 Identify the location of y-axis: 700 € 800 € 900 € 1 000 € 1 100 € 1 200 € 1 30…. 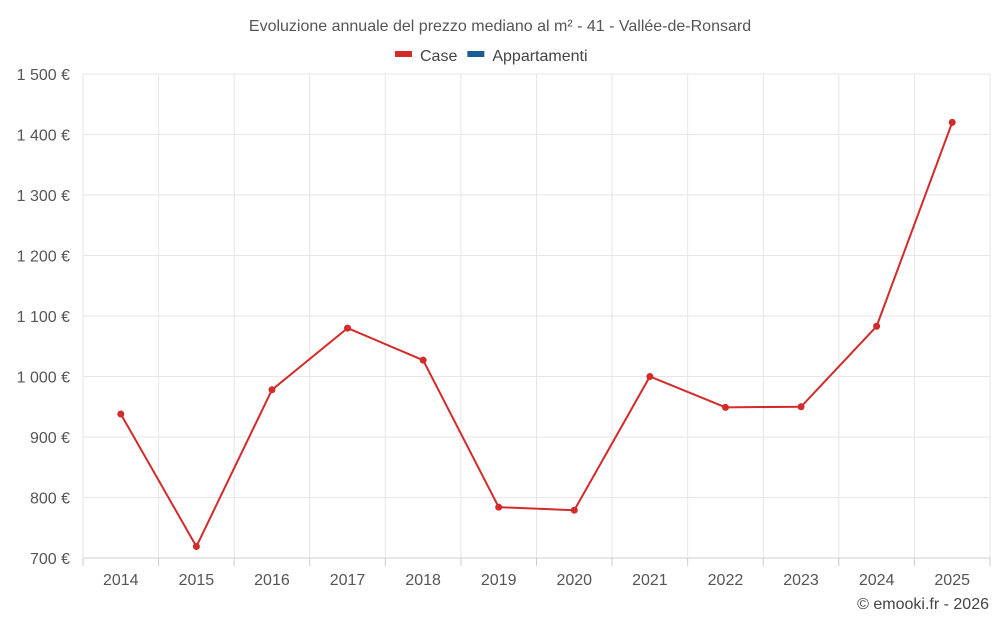
(43, 317).